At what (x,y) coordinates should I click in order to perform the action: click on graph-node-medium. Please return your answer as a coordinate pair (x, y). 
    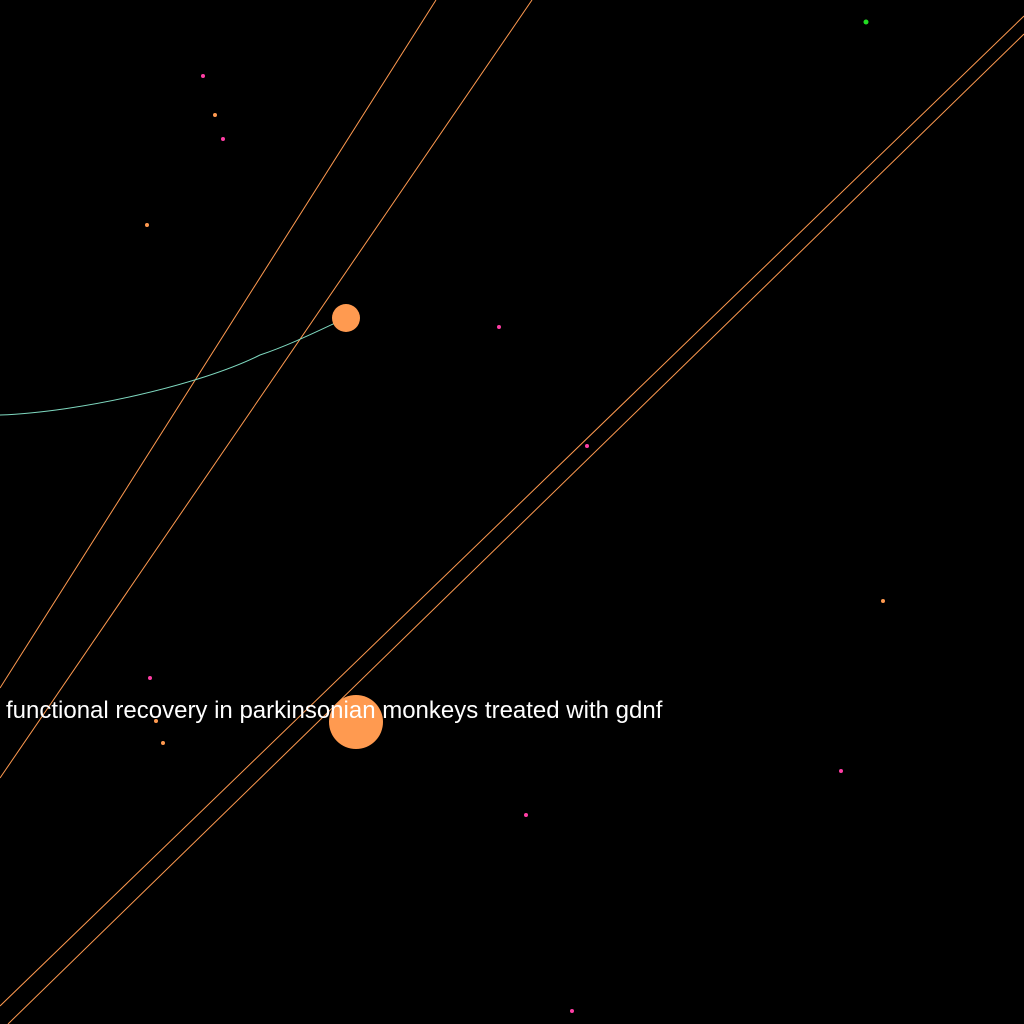
    Looking at the image, I should click on (346, 318).